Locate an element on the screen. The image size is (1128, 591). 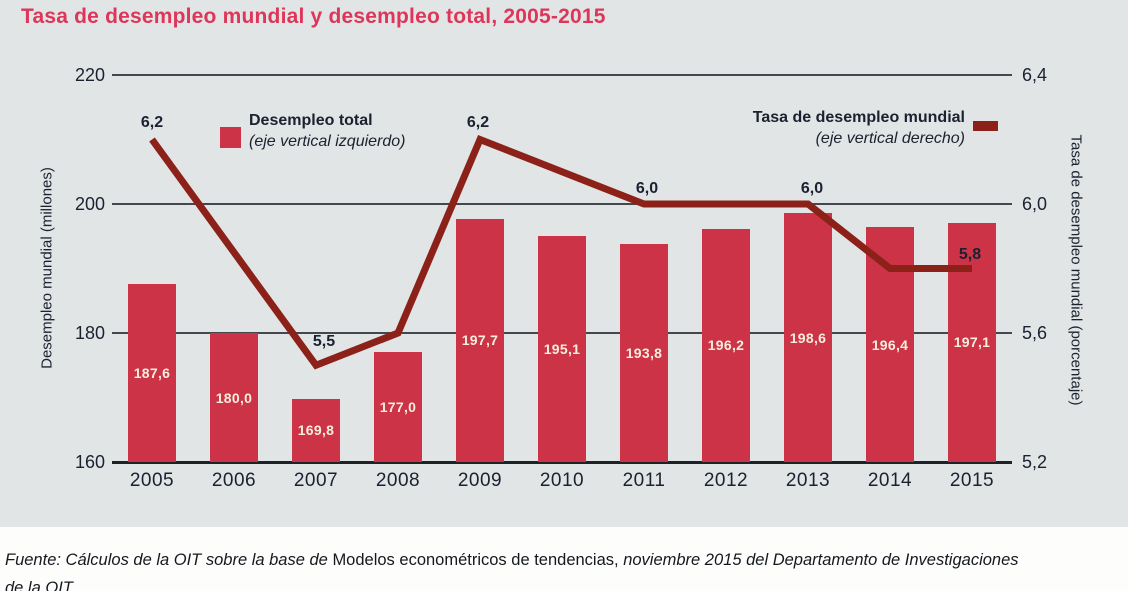
bar: 177,0 is located at coordinates (398, 407).